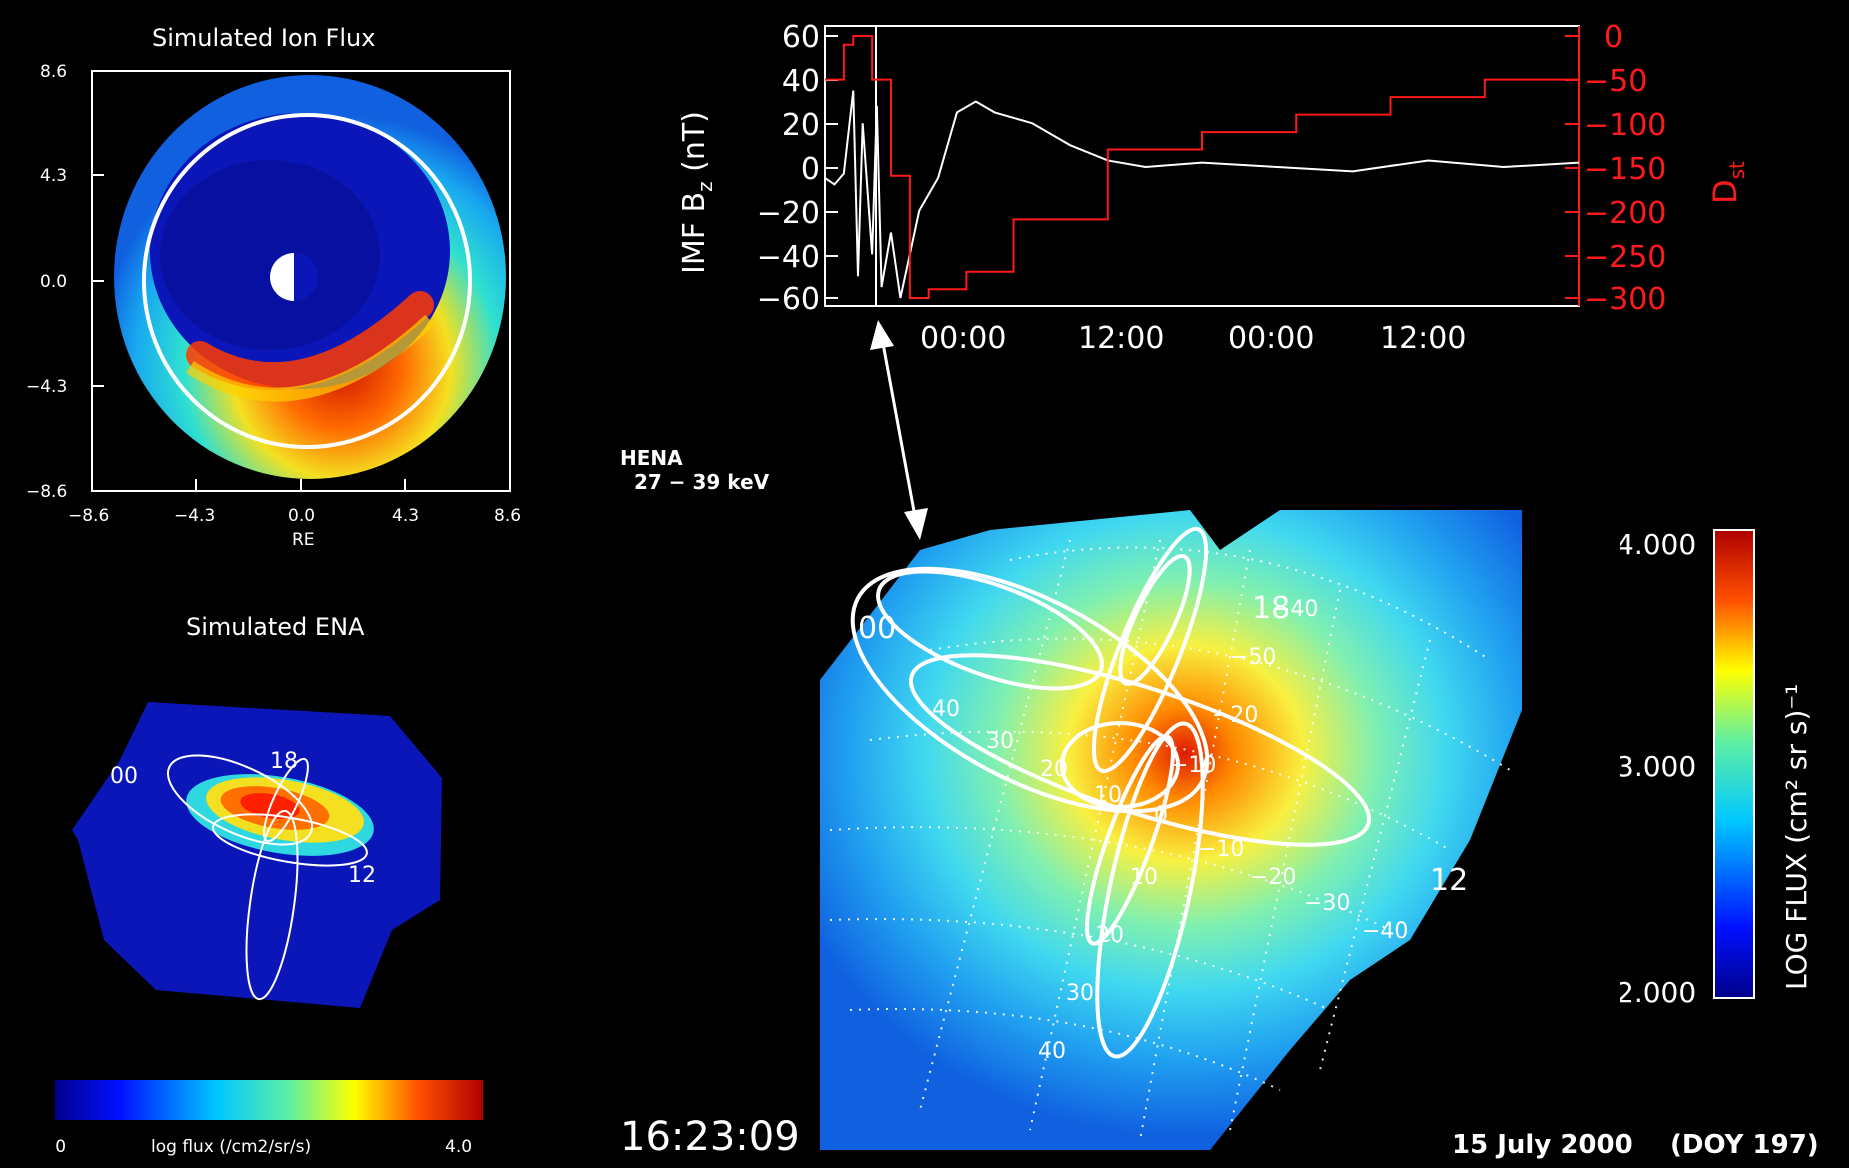 Image resolution: width=1849 pixels, height=1168 pixels. I want to click on hena-energy: 27 − 39 keV, so click(702, 482).